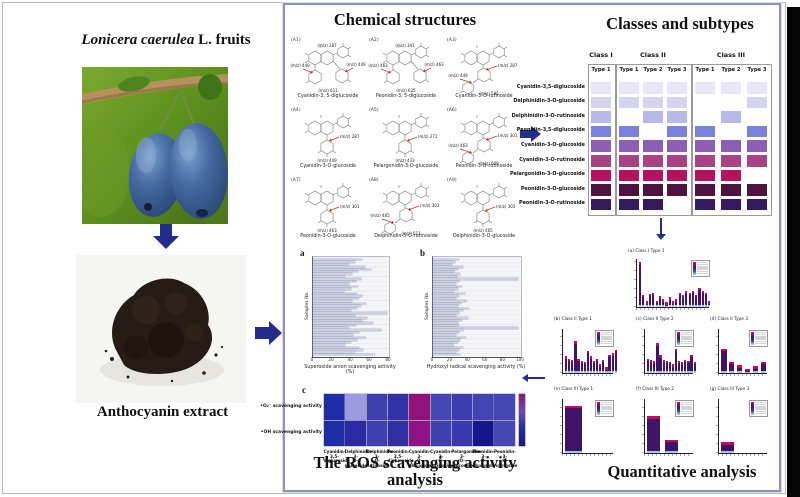 The height and width of the screenshot is (497, 800). Describe the element at coordinates (502, 359) in the screenshot. I see `x-tick-label: 80` at that location.